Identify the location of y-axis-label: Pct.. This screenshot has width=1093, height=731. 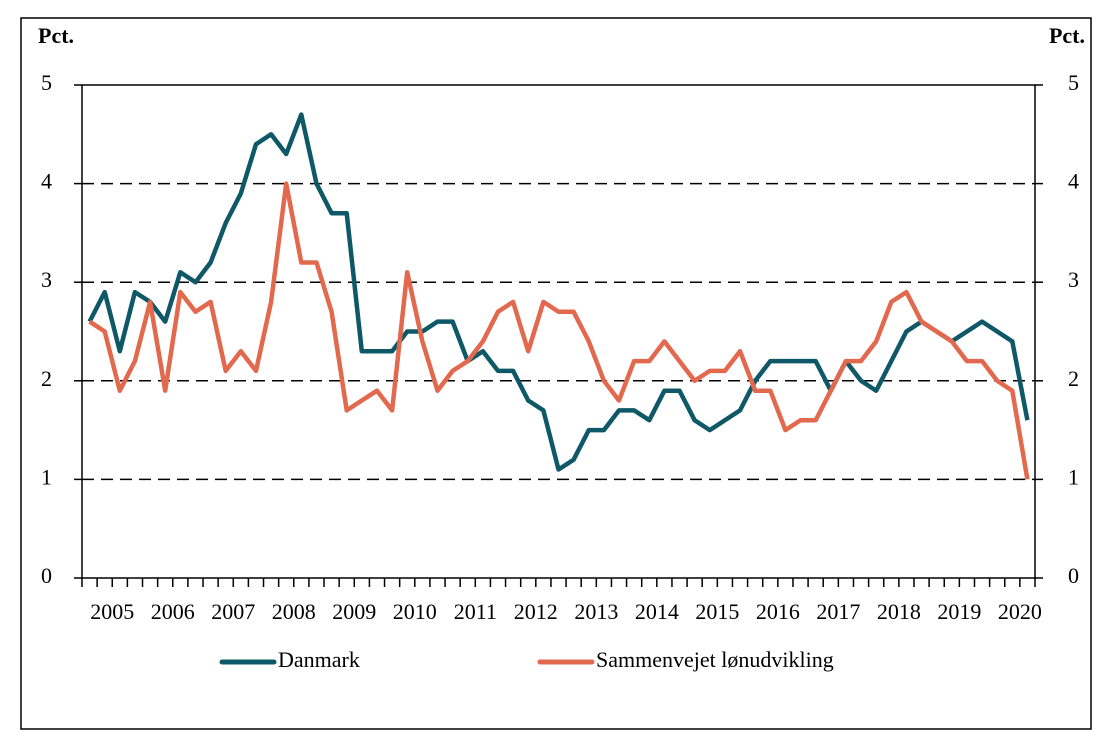
(56, 35).